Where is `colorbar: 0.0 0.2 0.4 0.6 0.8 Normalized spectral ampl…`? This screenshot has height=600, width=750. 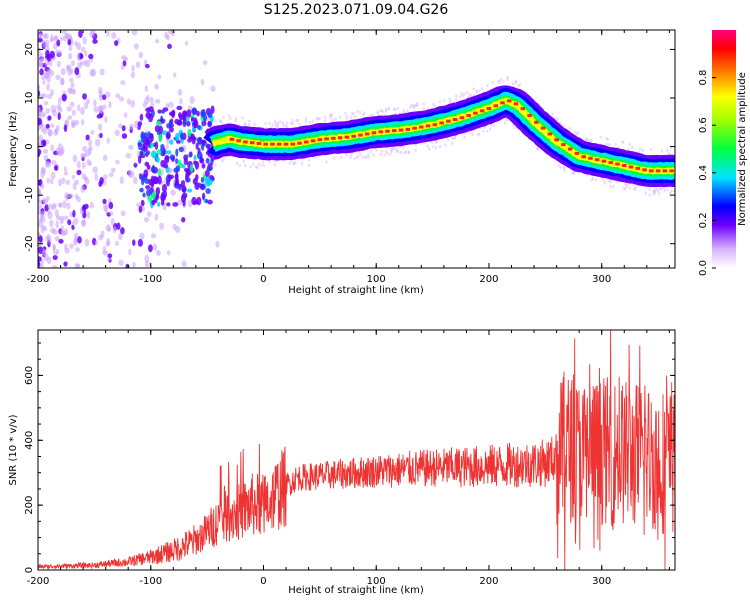 colorbar: 0.0 0.2 0.4 0.6 0.8 Normalized spectral ampl… is located at coordinates (723, 153).